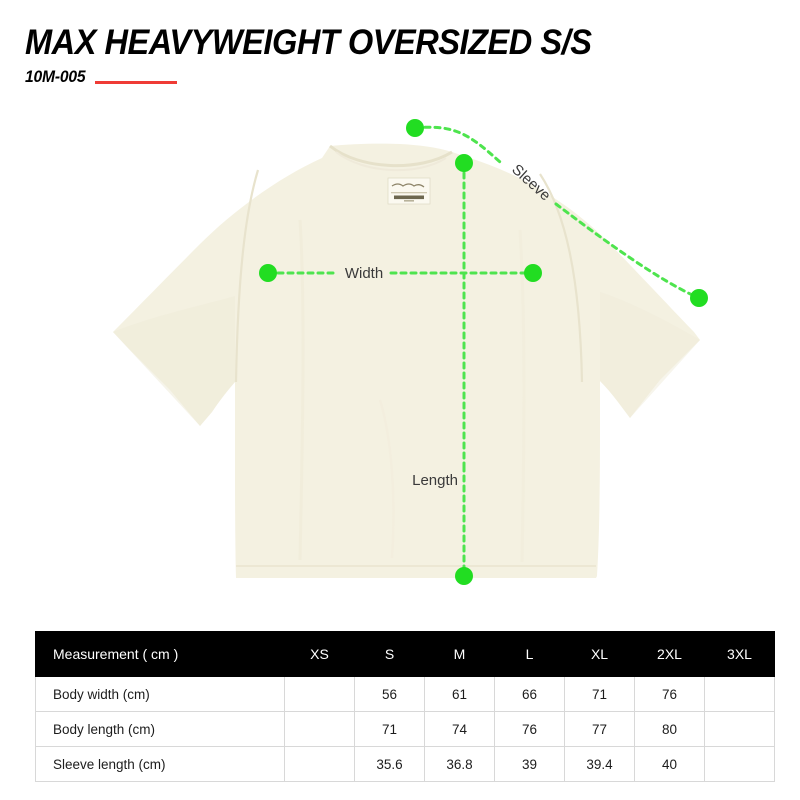 This screenshot has height=800, width=800. I want to click on cell-body-width-m: 61, so click(459, 694).